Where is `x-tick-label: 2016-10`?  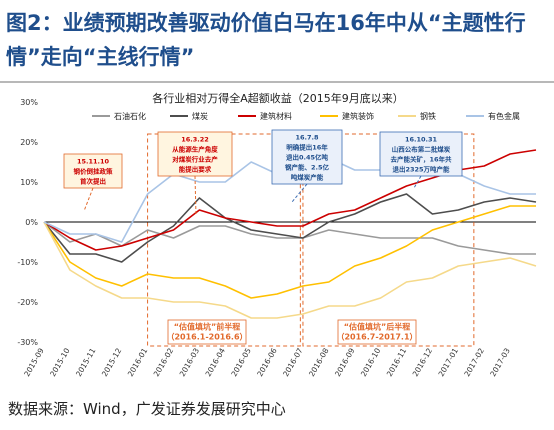 x-tick-label: 2016-10 is located at coordinates (371, 362).